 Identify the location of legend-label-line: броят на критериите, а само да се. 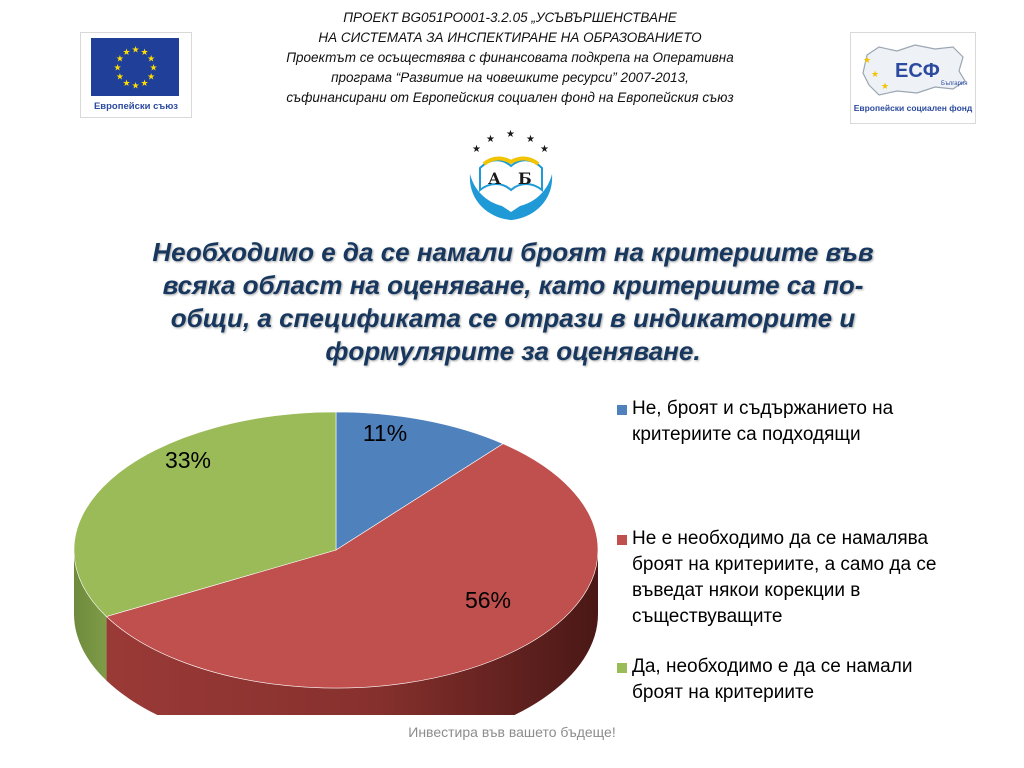
(784, 564).